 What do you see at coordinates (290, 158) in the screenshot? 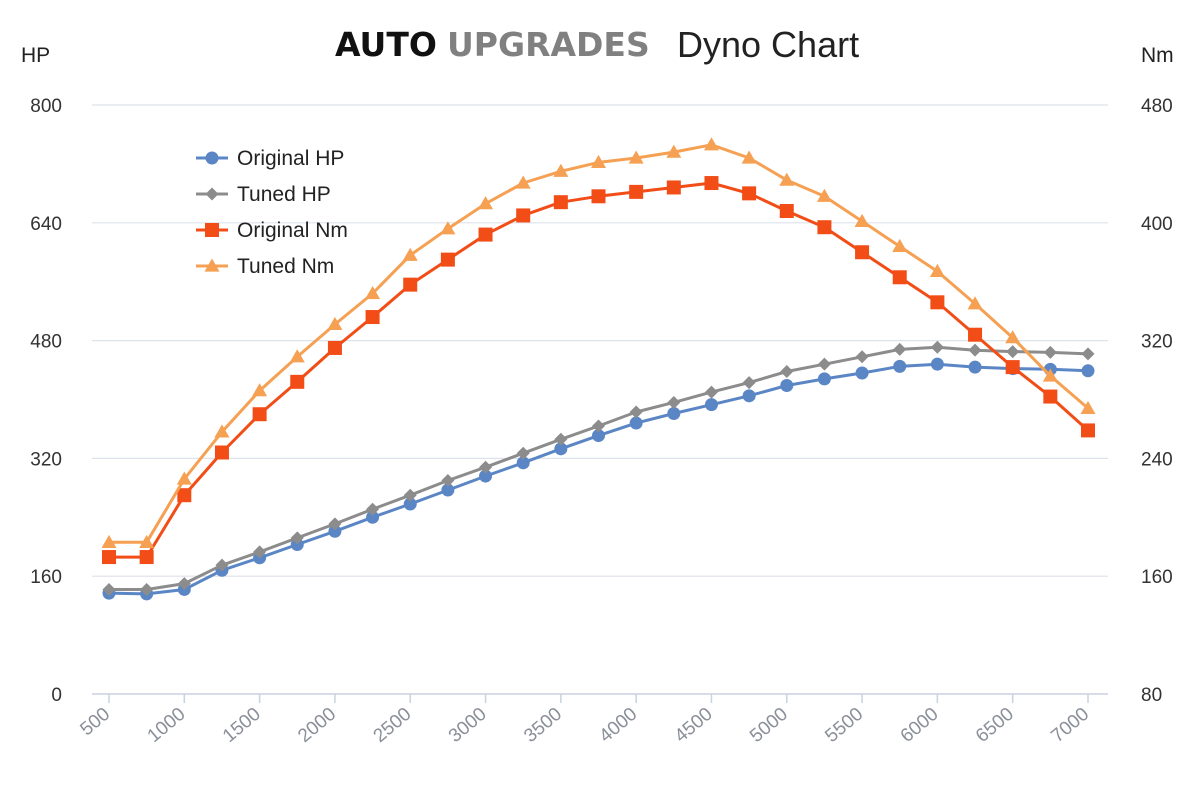
I see `legend-label-original-hp: Original HP` at bounding box center [290, 158].